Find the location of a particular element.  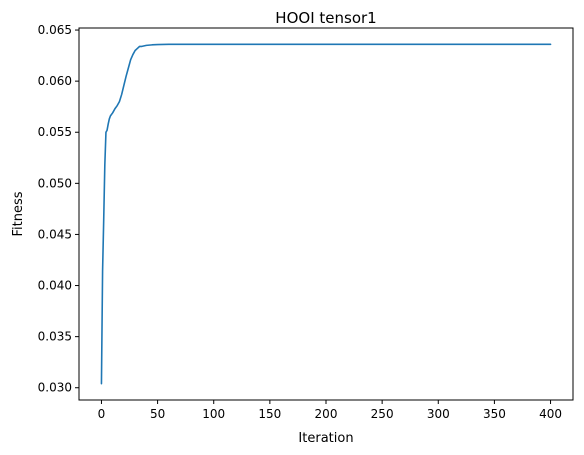

y-tick-label: 0.040 is located at coordinates (55, 286).